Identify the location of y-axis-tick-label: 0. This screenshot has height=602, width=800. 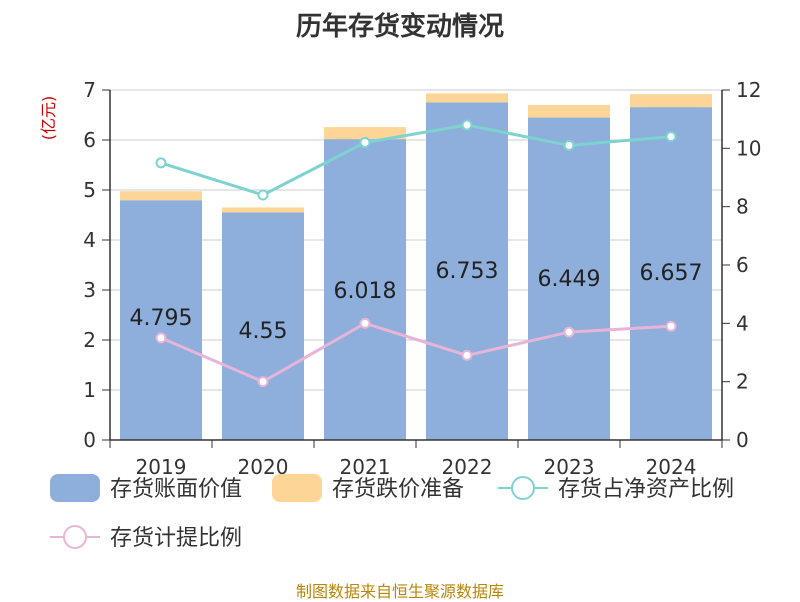
(89, 440).